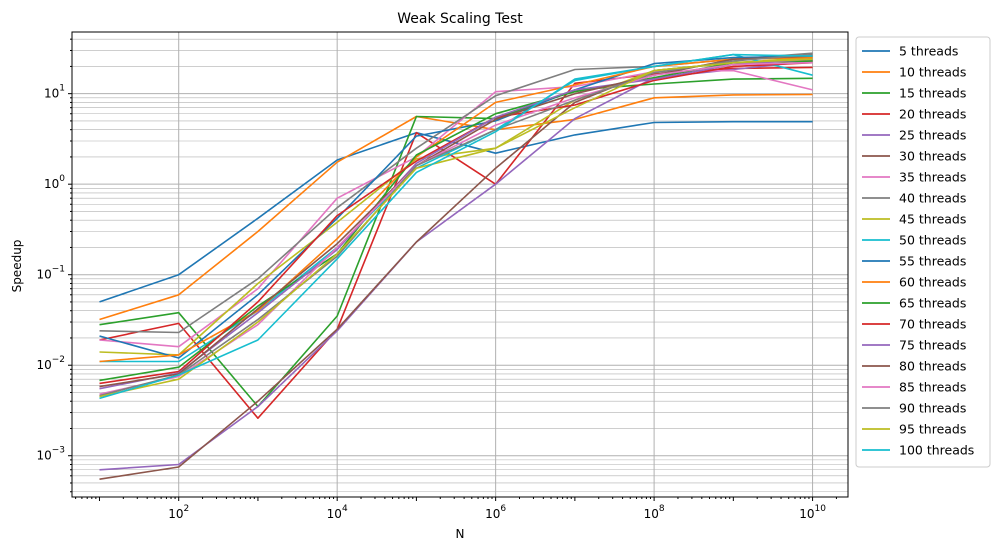  Describe the element at coordinates (932, 114) in the screenshot. I see `legend-label: 20 threads` at that location.